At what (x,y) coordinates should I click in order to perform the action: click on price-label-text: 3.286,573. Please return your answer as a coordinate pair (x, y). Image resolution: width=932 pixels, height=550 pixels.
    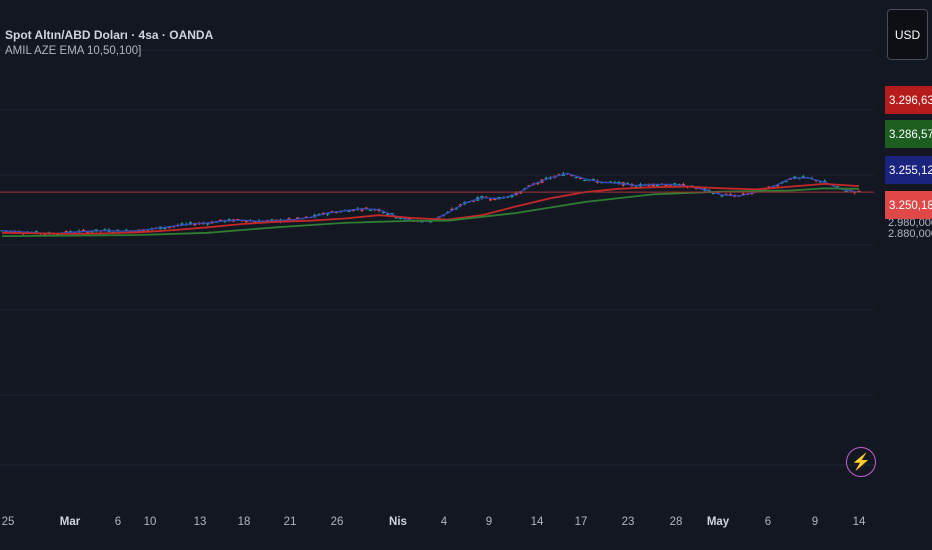
    Looking at the image, I should click on (910, 135).